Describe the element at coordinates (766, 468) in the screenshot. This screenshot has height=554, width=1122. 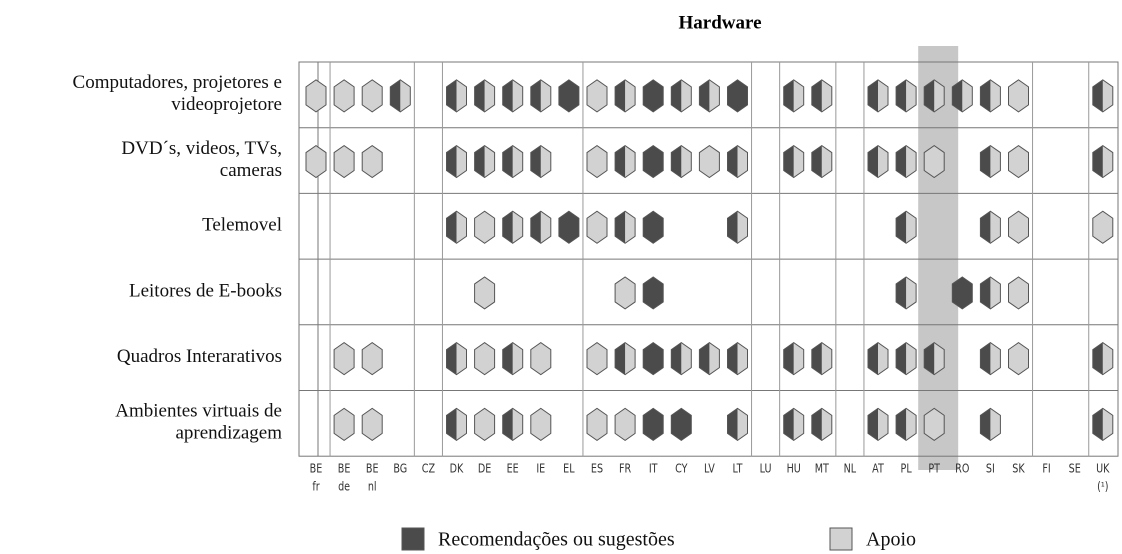
I see `column-code: LU` at that location.